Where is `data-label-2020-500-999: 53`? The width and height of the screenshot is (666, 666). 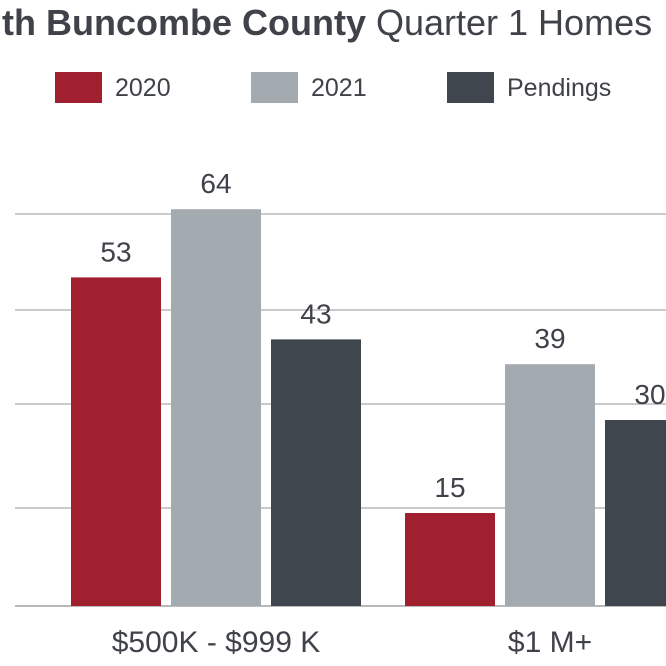
data-label-2020-500-999: 53 is located at coordinates (115, 251).